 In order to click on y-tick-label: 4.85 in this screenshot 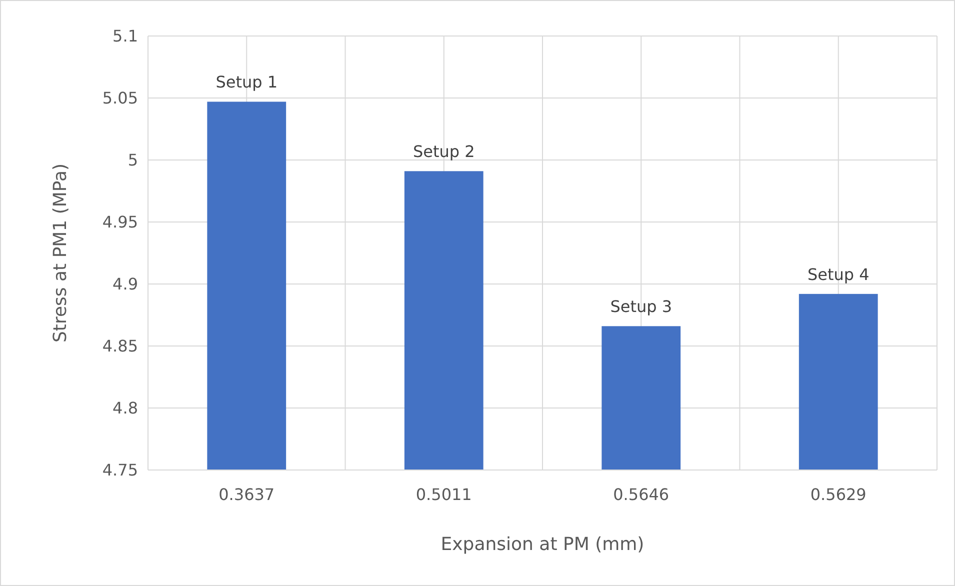, I will do `click(120, 346)`.